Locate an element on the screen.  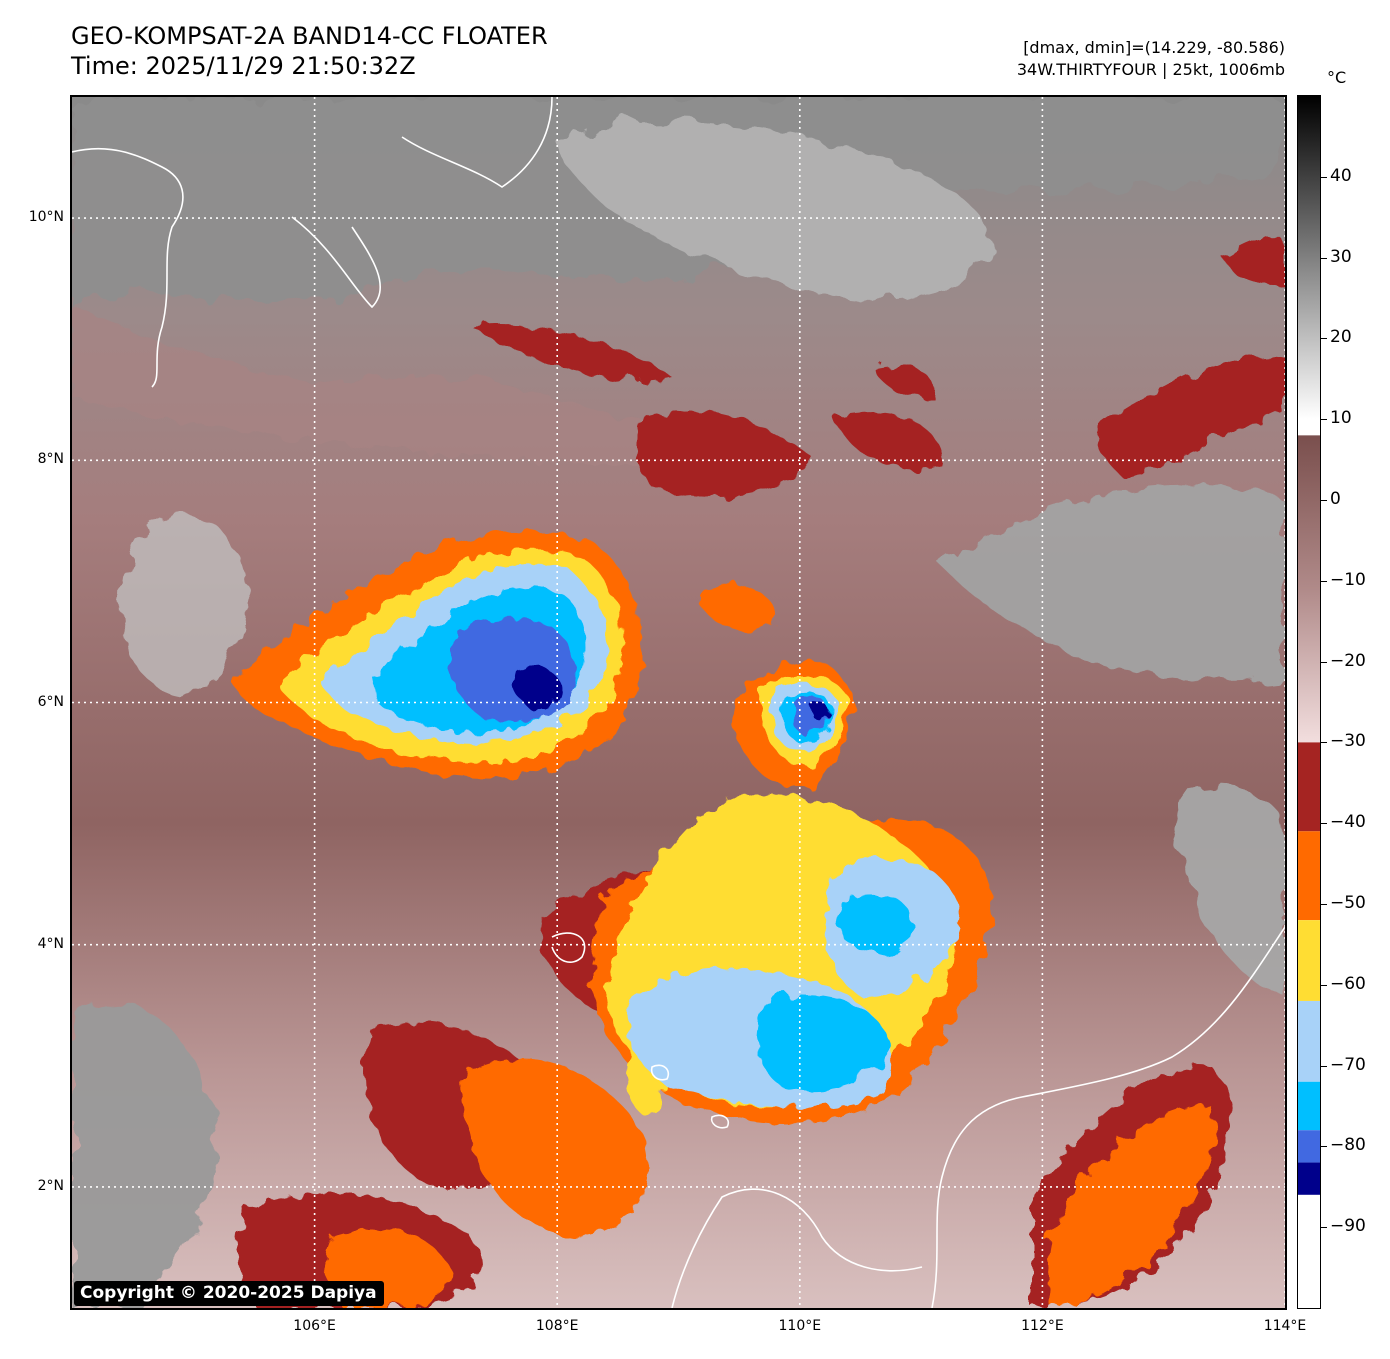
colorbar-tick-label: −90 is located at coordinates (1348, 1226).